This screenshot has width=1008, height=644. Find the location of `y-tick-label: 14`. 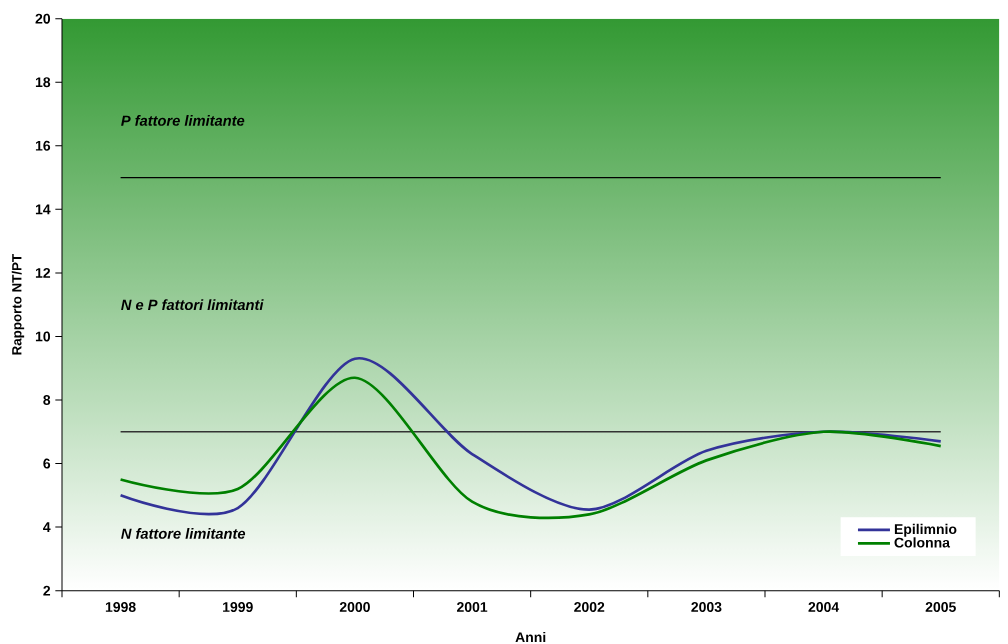

y-tick-label: 14 is located at coordinates (43, 209).